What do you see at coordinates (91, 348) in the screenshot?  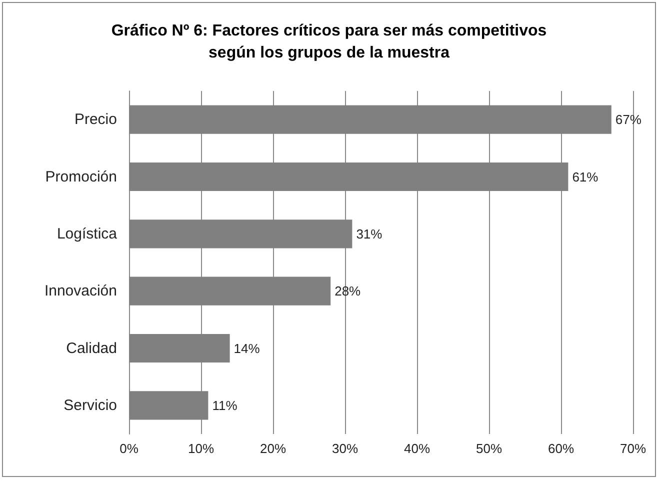 I see `y-tick-label: Calidad` at bounding box center [91, 348].